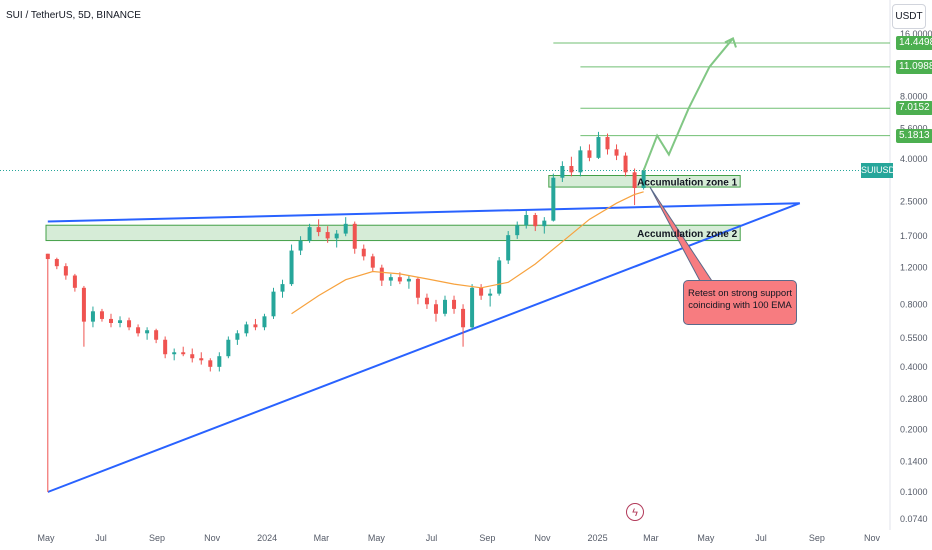 The height and width of the screenshot is (550, 932). Describe the element at coordinates (914, 201) in the screenshot. I see `y-tick-label: 2.5000` at that location.